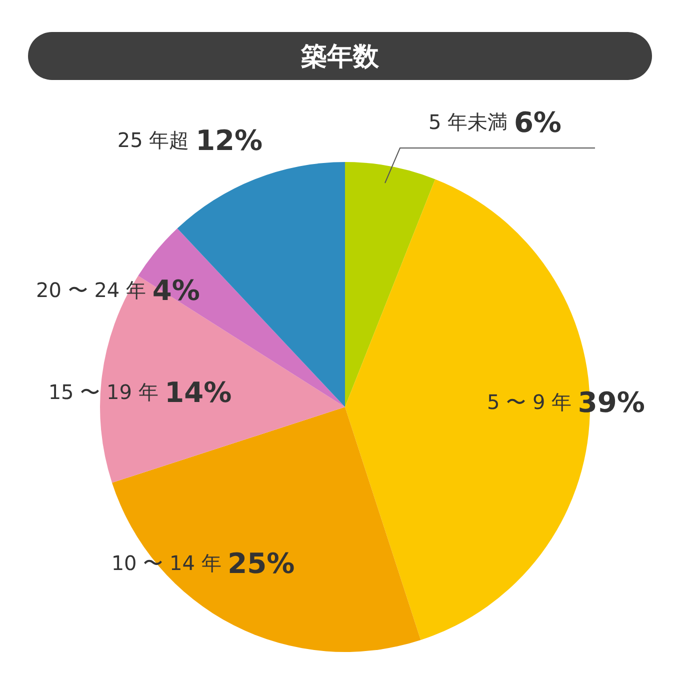 The height and width of the screenshot is (680, 680). What do you see at coordinates (340, 56) in the screenshot?
I see `chart-title: 築年数` at bounding box center [340, 56].